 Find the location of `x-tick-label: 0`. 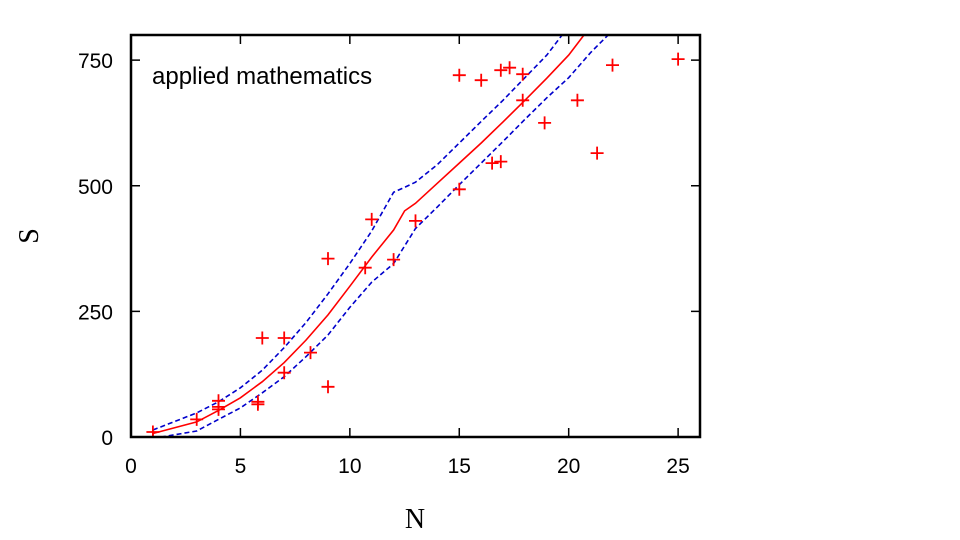

x-tick-label: 0 is located at coordinates (131, 466).